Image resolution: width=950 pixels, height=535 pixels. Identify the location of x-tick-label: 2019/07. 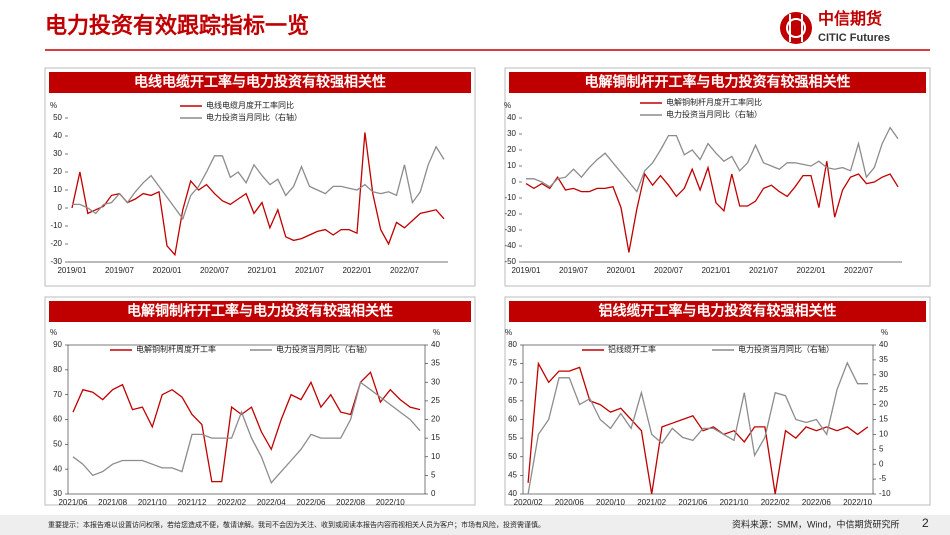
(119, 270).